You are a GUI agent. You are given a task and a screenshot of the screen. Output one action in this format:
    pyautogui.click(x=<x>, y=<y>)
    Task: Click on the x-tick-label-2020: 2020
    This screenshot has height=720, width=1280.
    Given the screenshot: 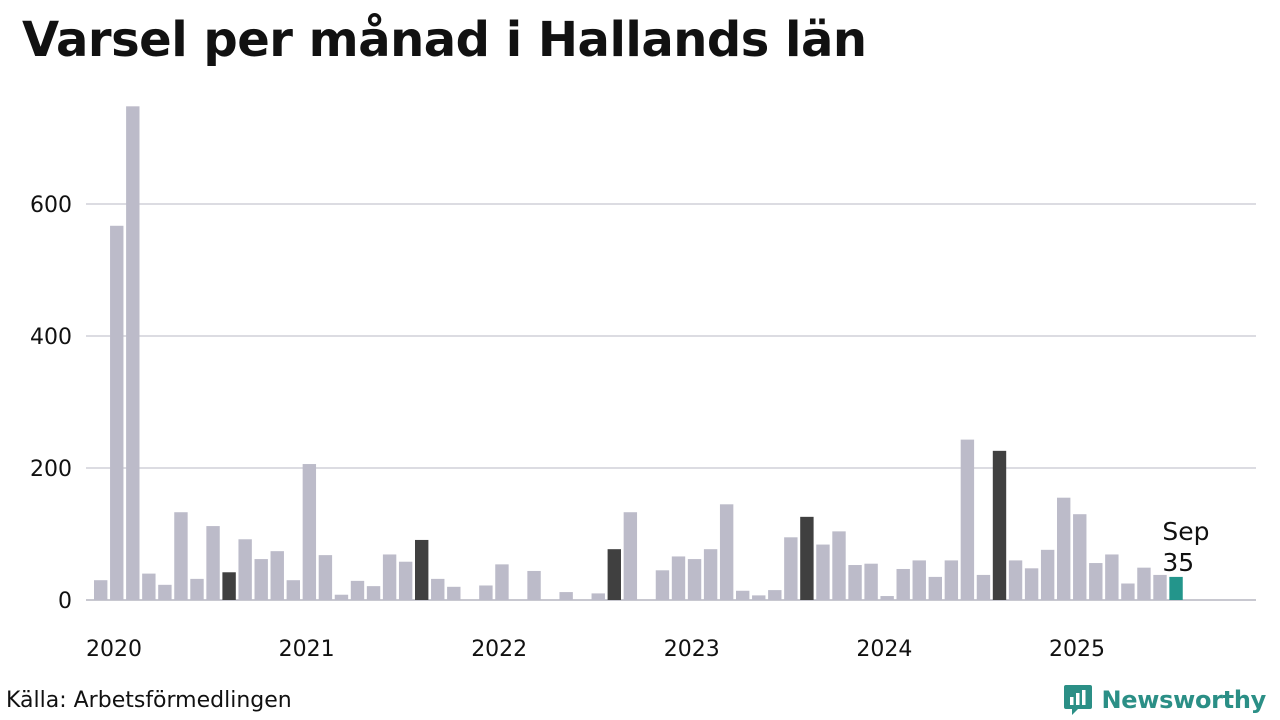 What is the action you would take?
    pyautogui.click(x=114, y=649)
    